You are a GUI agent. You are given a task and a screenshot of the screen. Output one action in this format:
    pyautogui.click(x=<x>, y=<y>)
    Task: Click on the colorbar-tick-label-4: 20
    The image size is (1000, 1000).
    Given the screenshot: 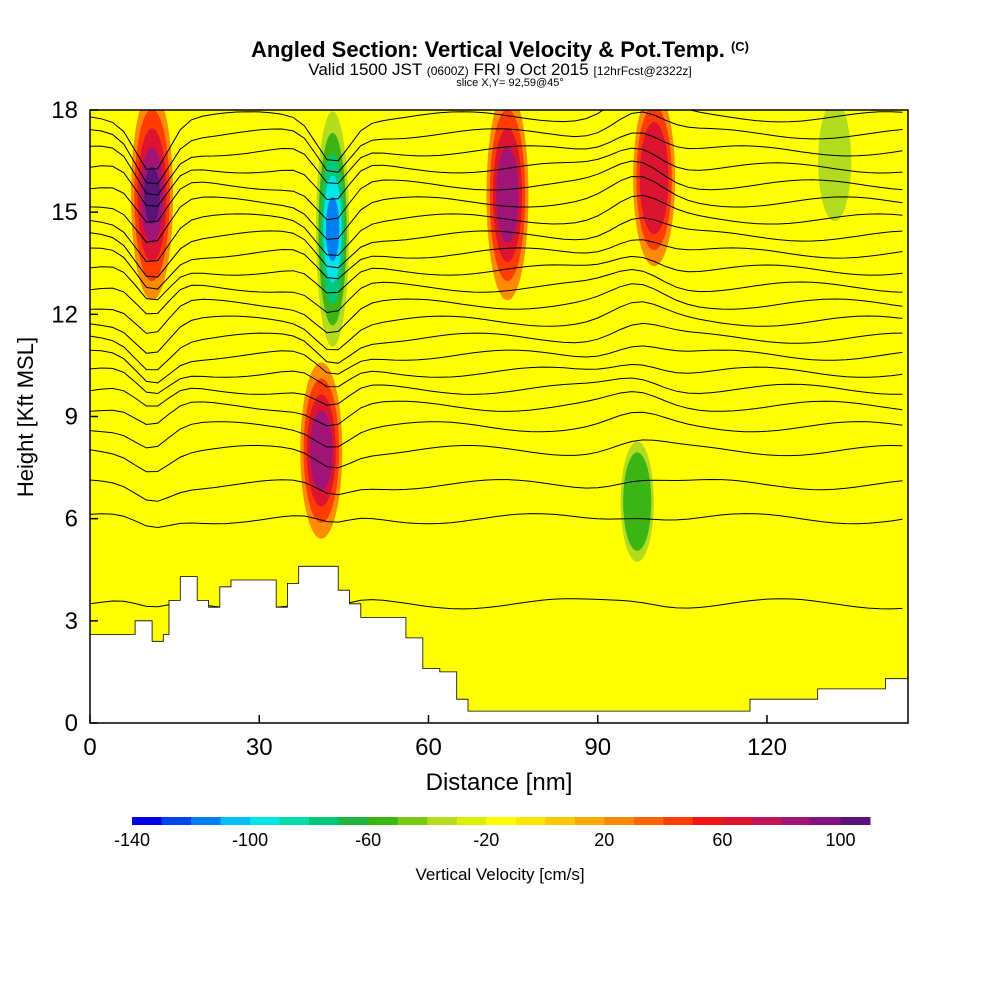 What is the action you would take?
    pyautogui.click(x=604, y=840)
    